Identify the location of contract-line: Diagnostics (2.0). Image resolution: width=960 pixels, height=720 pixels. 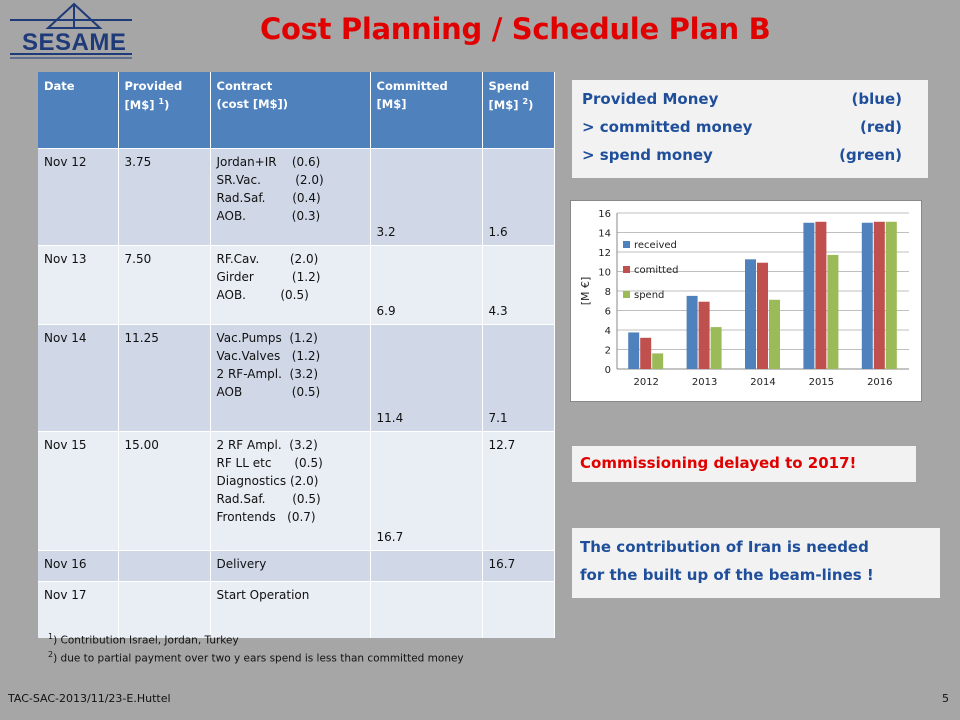
(267, 481).